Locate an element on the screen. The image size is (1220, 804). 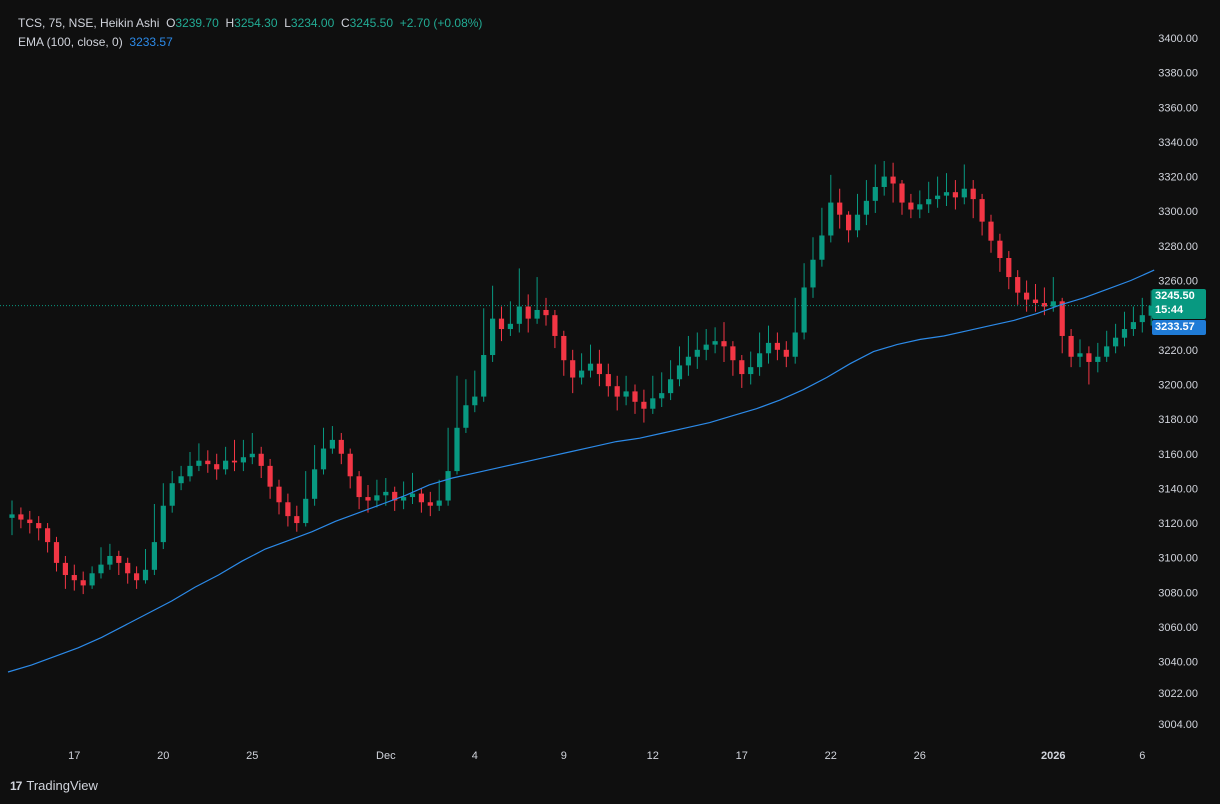
x-tick-label: 22 is located at coordinates (831, 756).